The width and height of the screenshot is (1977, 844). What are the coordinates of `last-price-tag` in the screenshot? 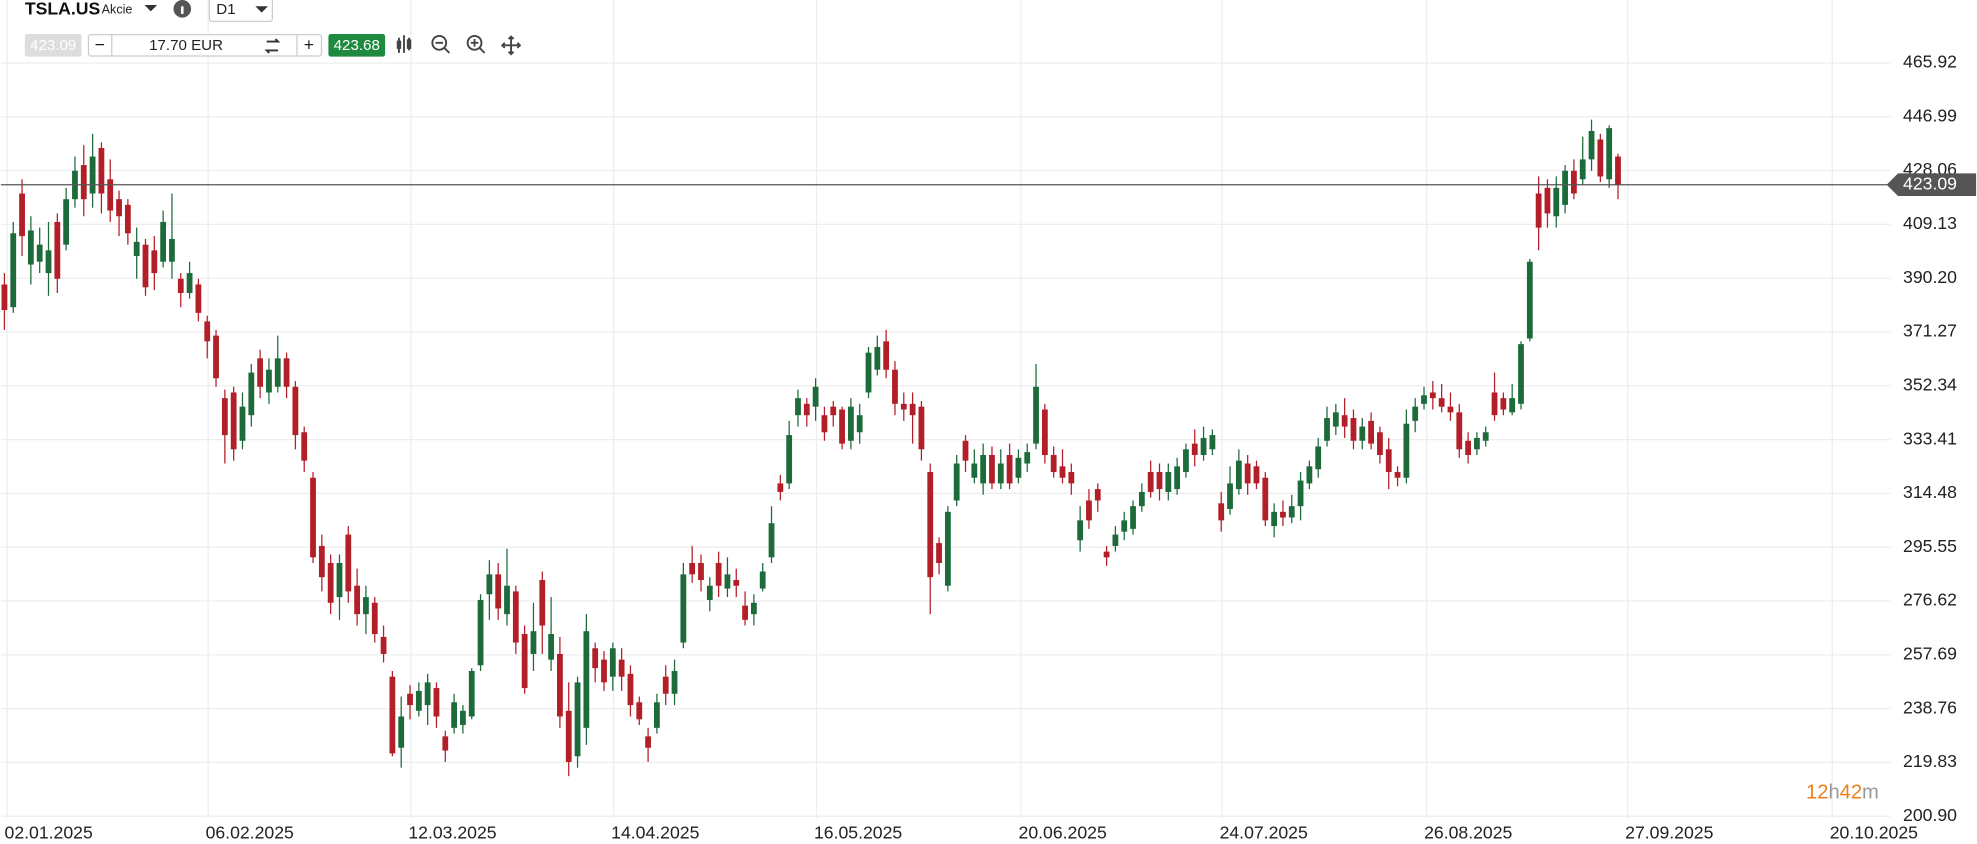 It's located at (1931, 185).